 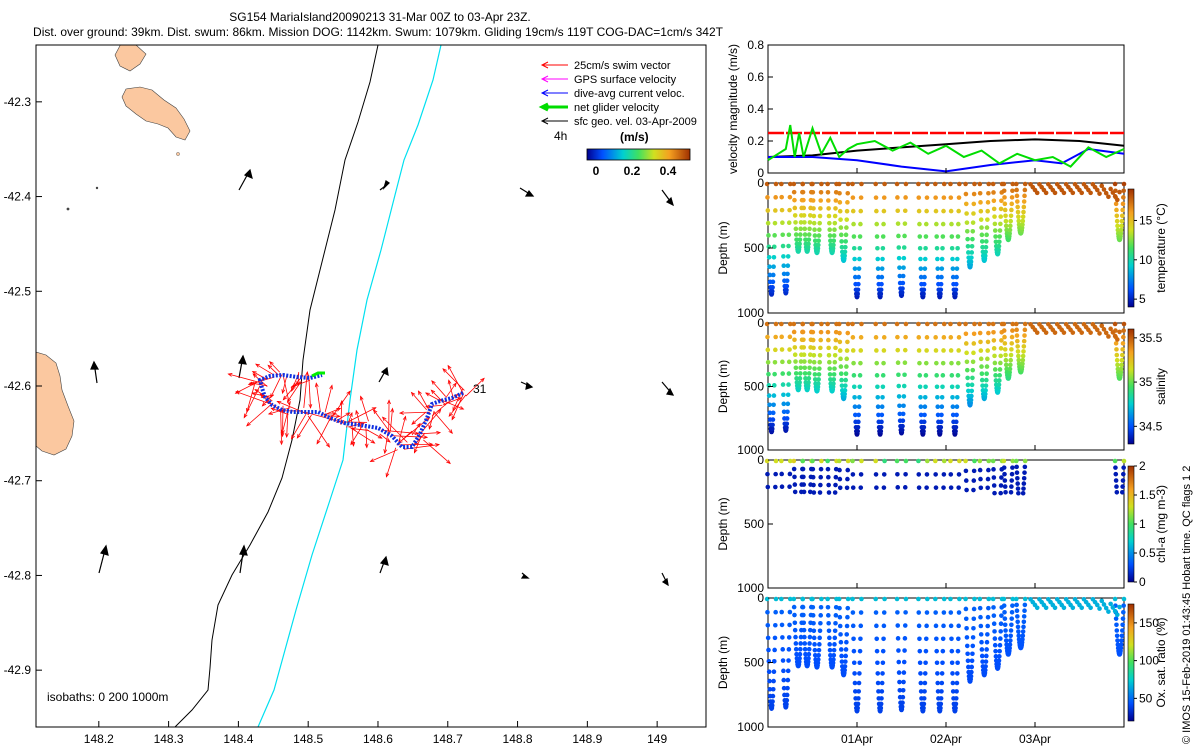 I want to click on velocity-series-line, so click(x=946, y=146).